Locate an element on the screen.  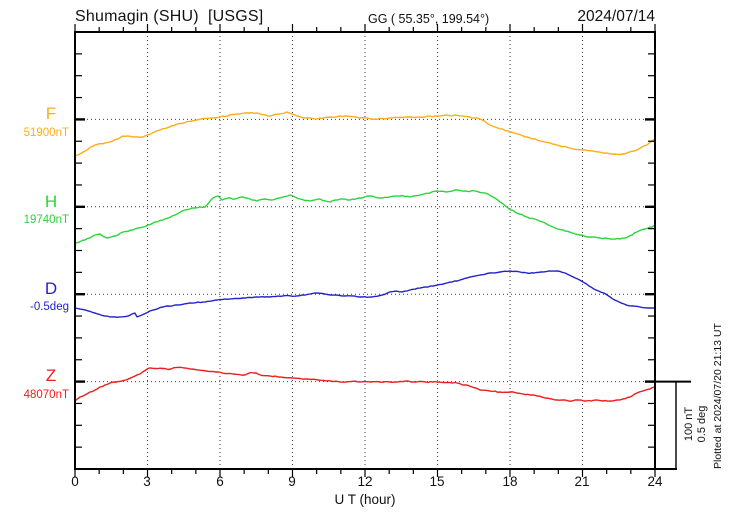
channel-baseline-D: -0.5deg is located at coordinates (49, 307).